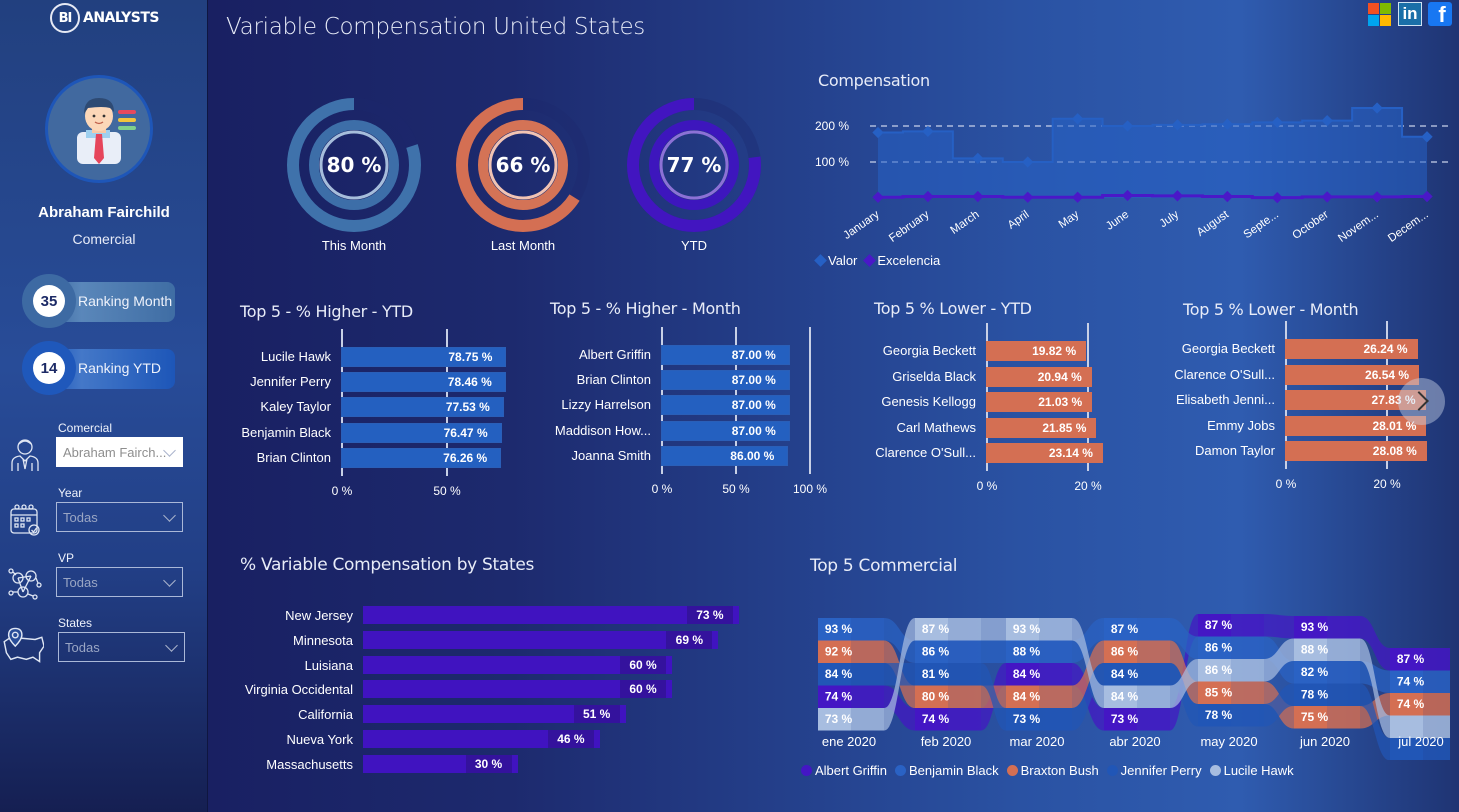 The width and height of the screenshot is (1459, 812). What do you see at coordinates (1241, 425) in the screenshot?
I see `category-label: Emmy Jobs` at bounding box center [1241, 425].